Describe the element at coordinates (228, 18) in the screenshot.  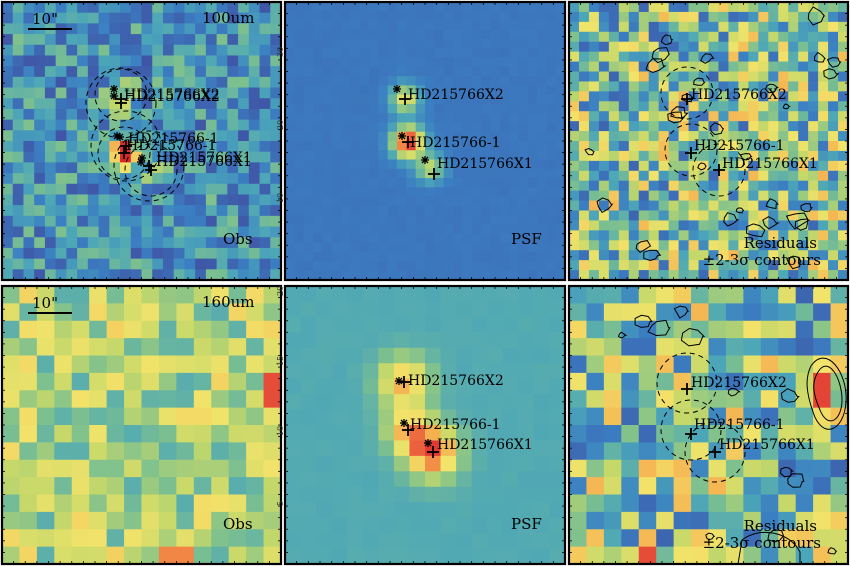
I see `band-label: 100um` at that location.